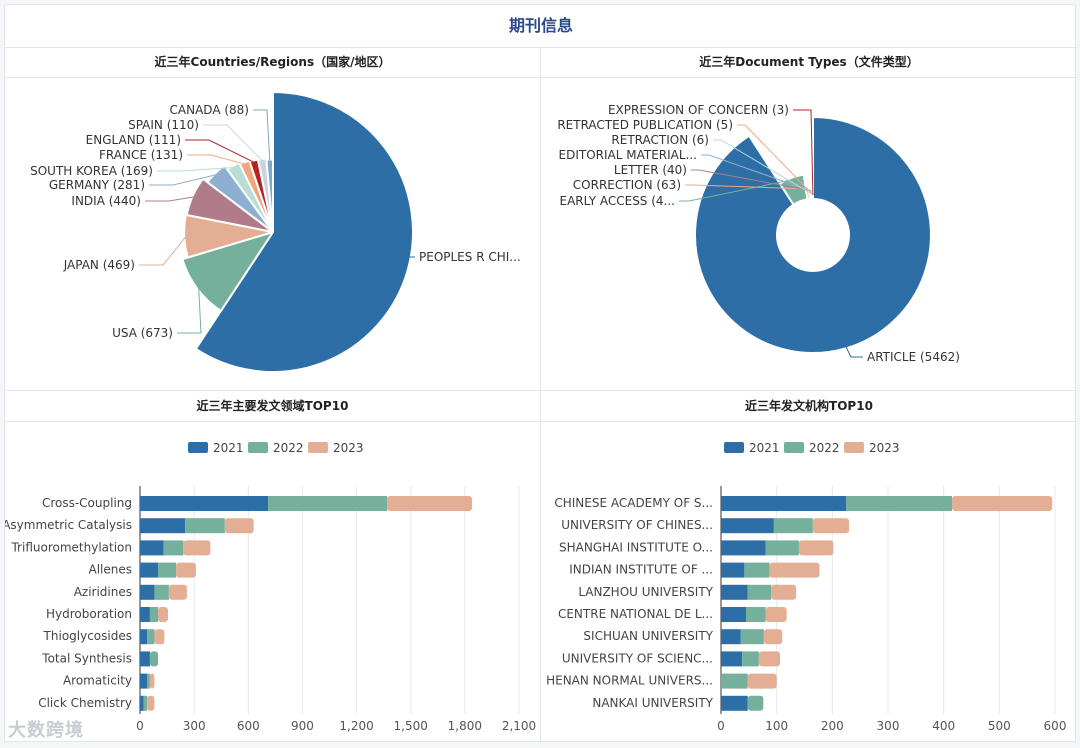 This screenshot has width=1080, height=748. Describe the element at coordinates (519, 726) in the screenshot. I see `x-tick-label: 2,100` at that location.